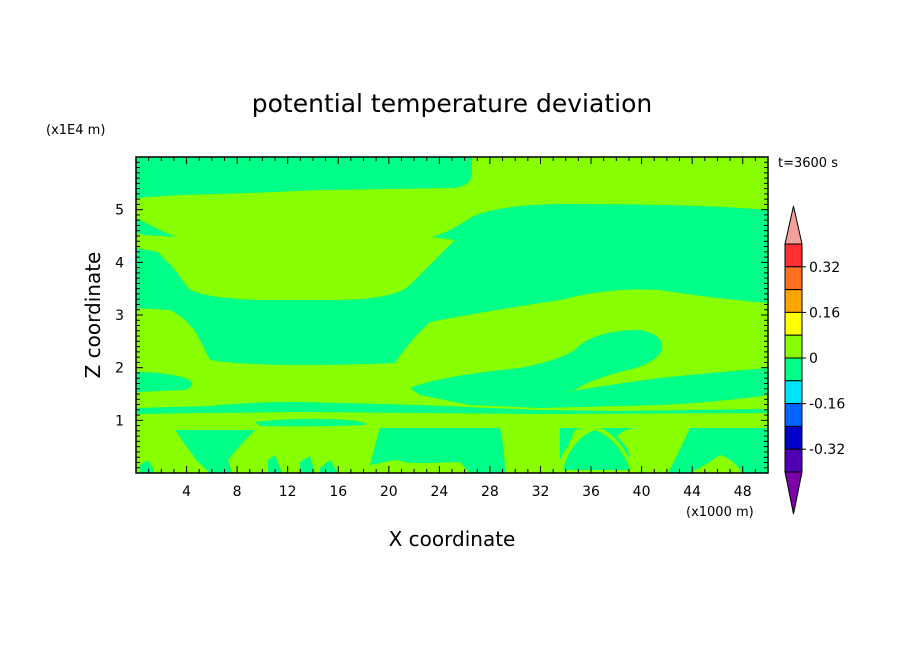  What do you see at coordinates (119, 369) in the screenshot?
I see `y-tick-label: 2` at bounding box center [119, 369].